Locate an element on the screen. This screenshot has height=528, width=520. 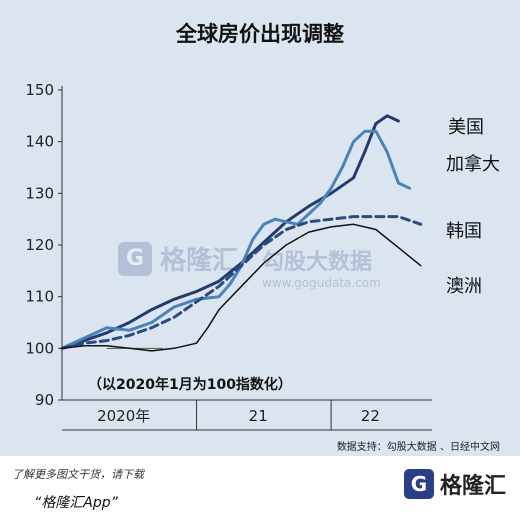
y-tick-label: 150 is located at coordinates (39, 90).